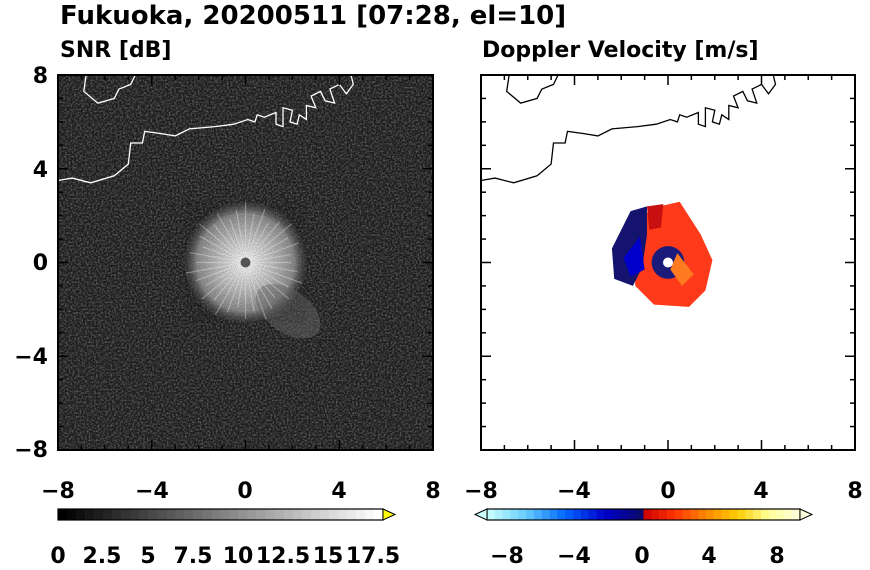  I want to click on doppler-approaching-core, so click(634, 256).